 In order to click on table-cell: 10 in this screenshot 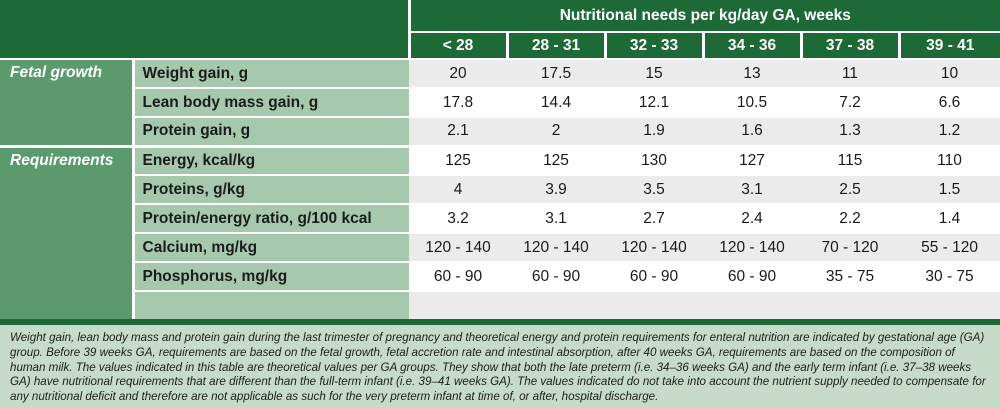, I will do `click(949, 73)`.